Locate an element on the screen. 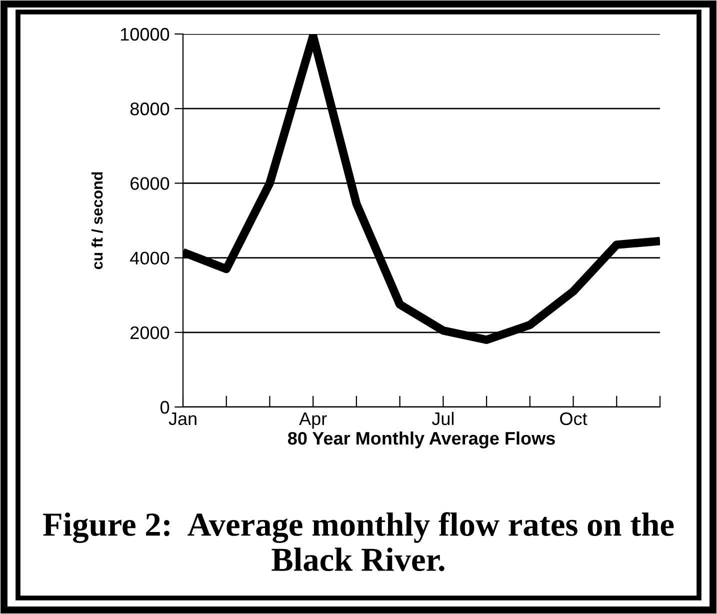  y-tick-label: 0 is located at coordinates (165, 407).